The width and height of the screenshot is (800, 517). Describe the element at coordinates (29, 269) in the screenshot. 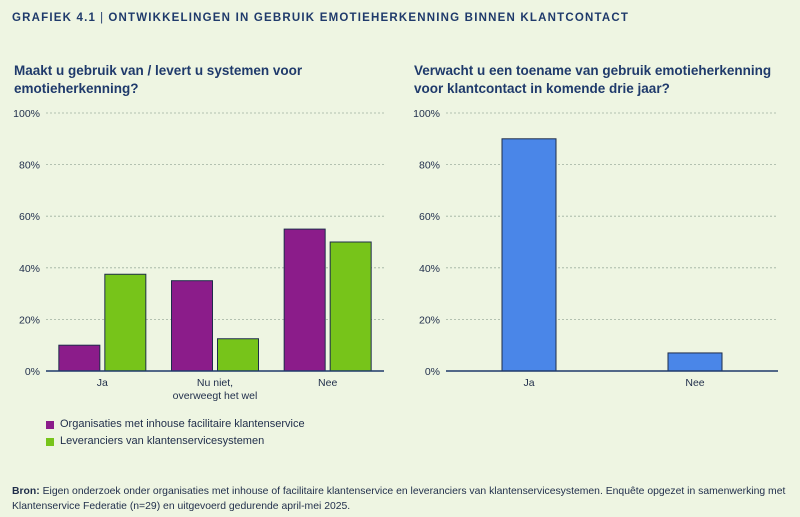

I see `left-chart-y-tick-label: 40%` at that location.